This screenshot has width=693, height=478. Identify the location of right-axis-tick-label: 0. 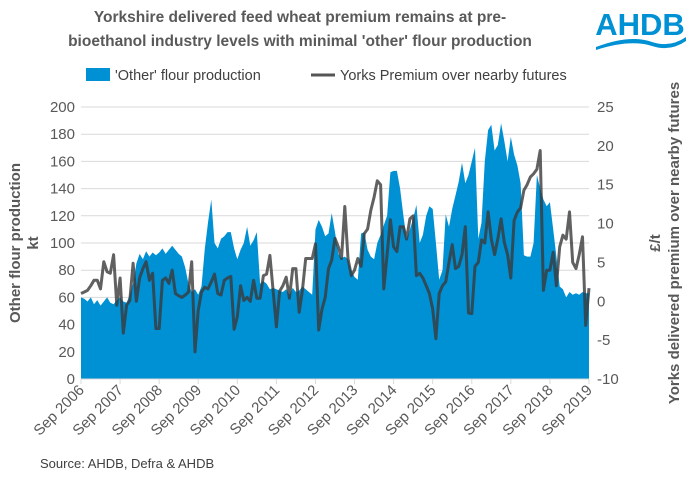
(601, 301).